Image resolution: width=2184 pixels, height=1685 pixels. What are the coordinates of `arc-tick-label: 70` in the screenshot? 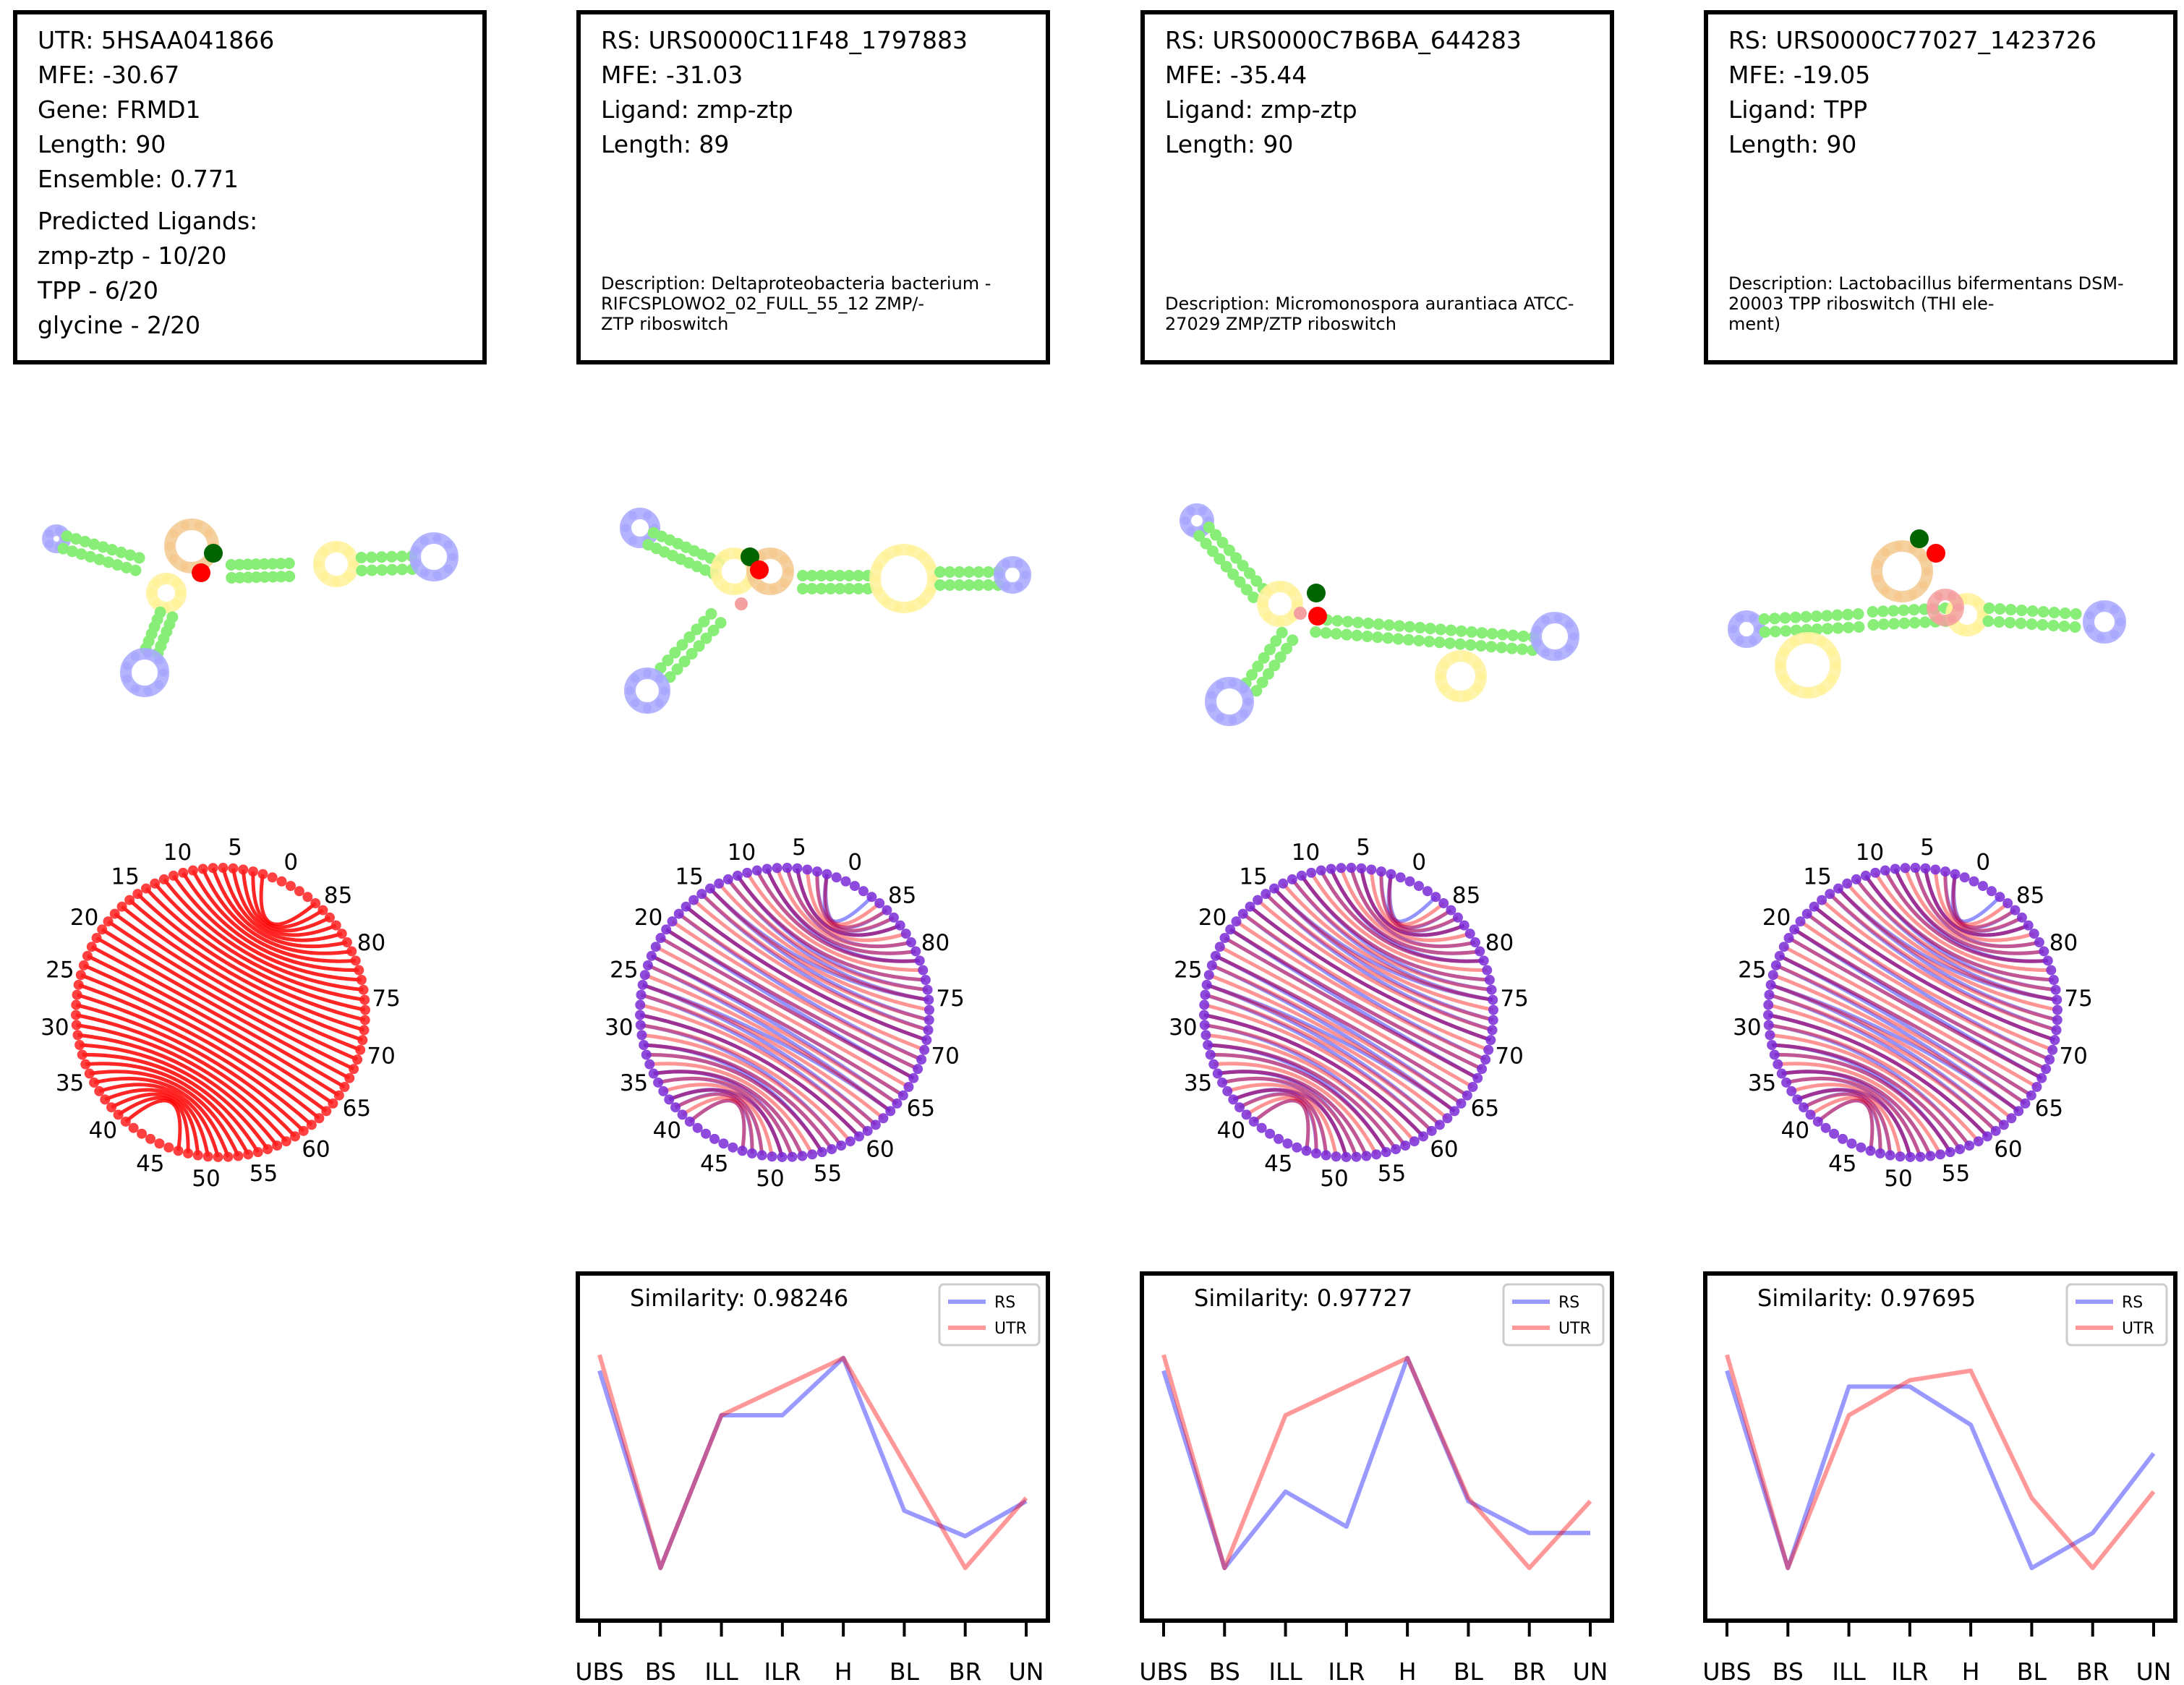 It's located at (381, 1057).